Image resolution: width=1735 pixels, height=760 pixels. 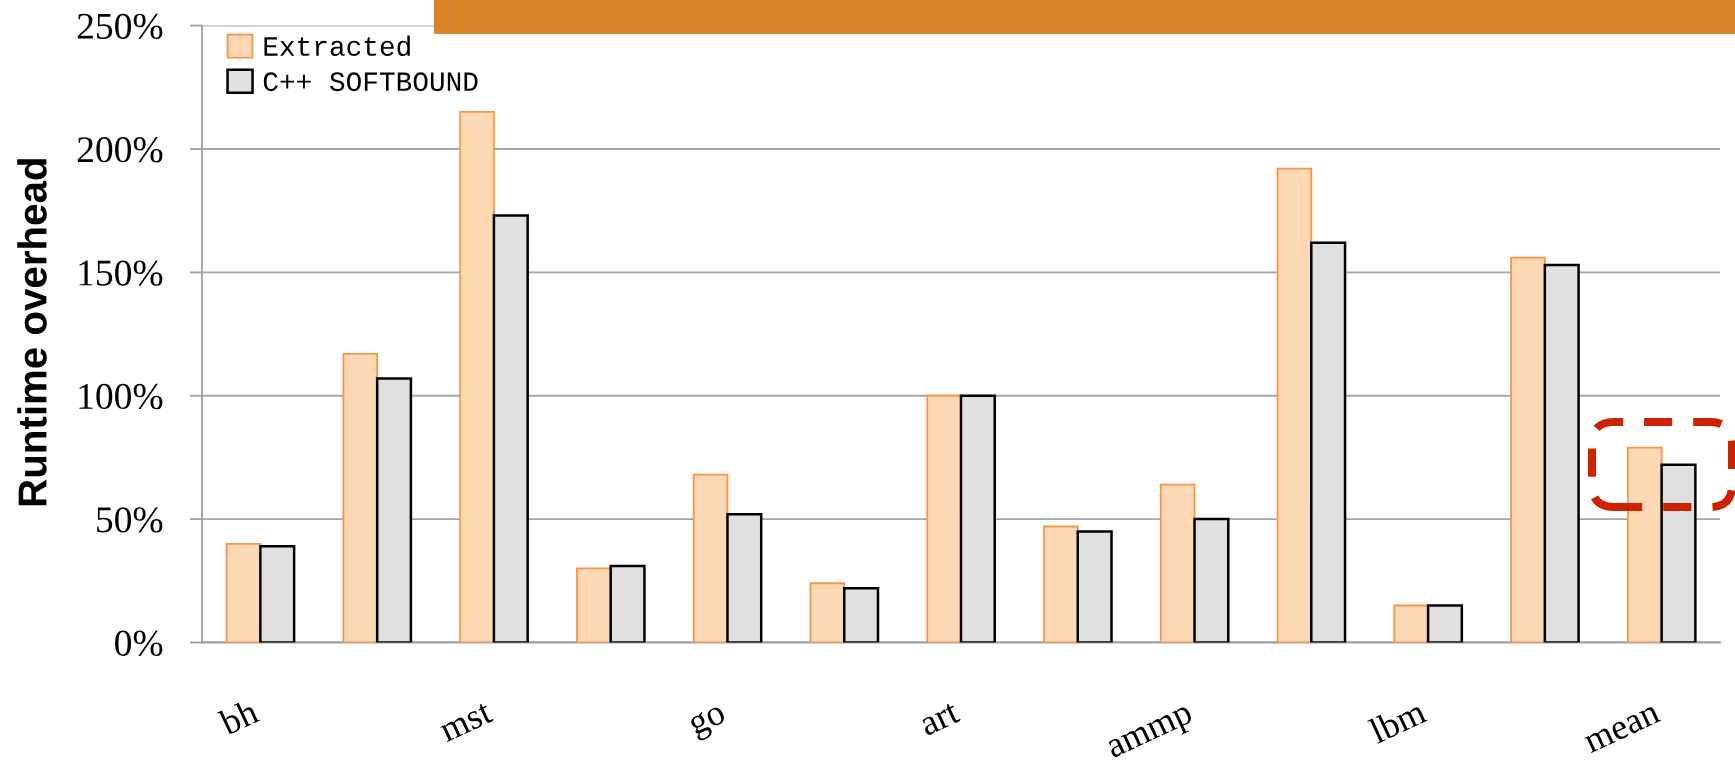 What do you see at coordinates (130, 520) in the screenshot?
I see `y-tick-label: 50%` at bounding box center [130, 520].